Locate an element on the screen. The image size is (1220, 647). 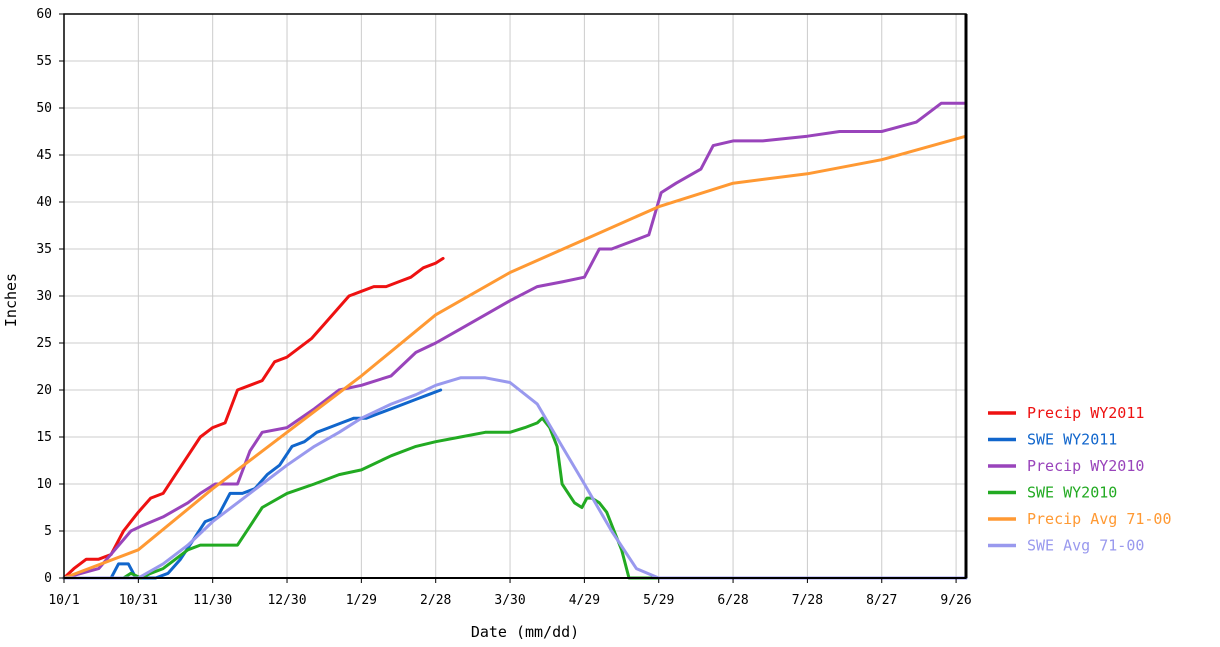
x-tick-label: 8/27 is located at coordinates (881, 600).